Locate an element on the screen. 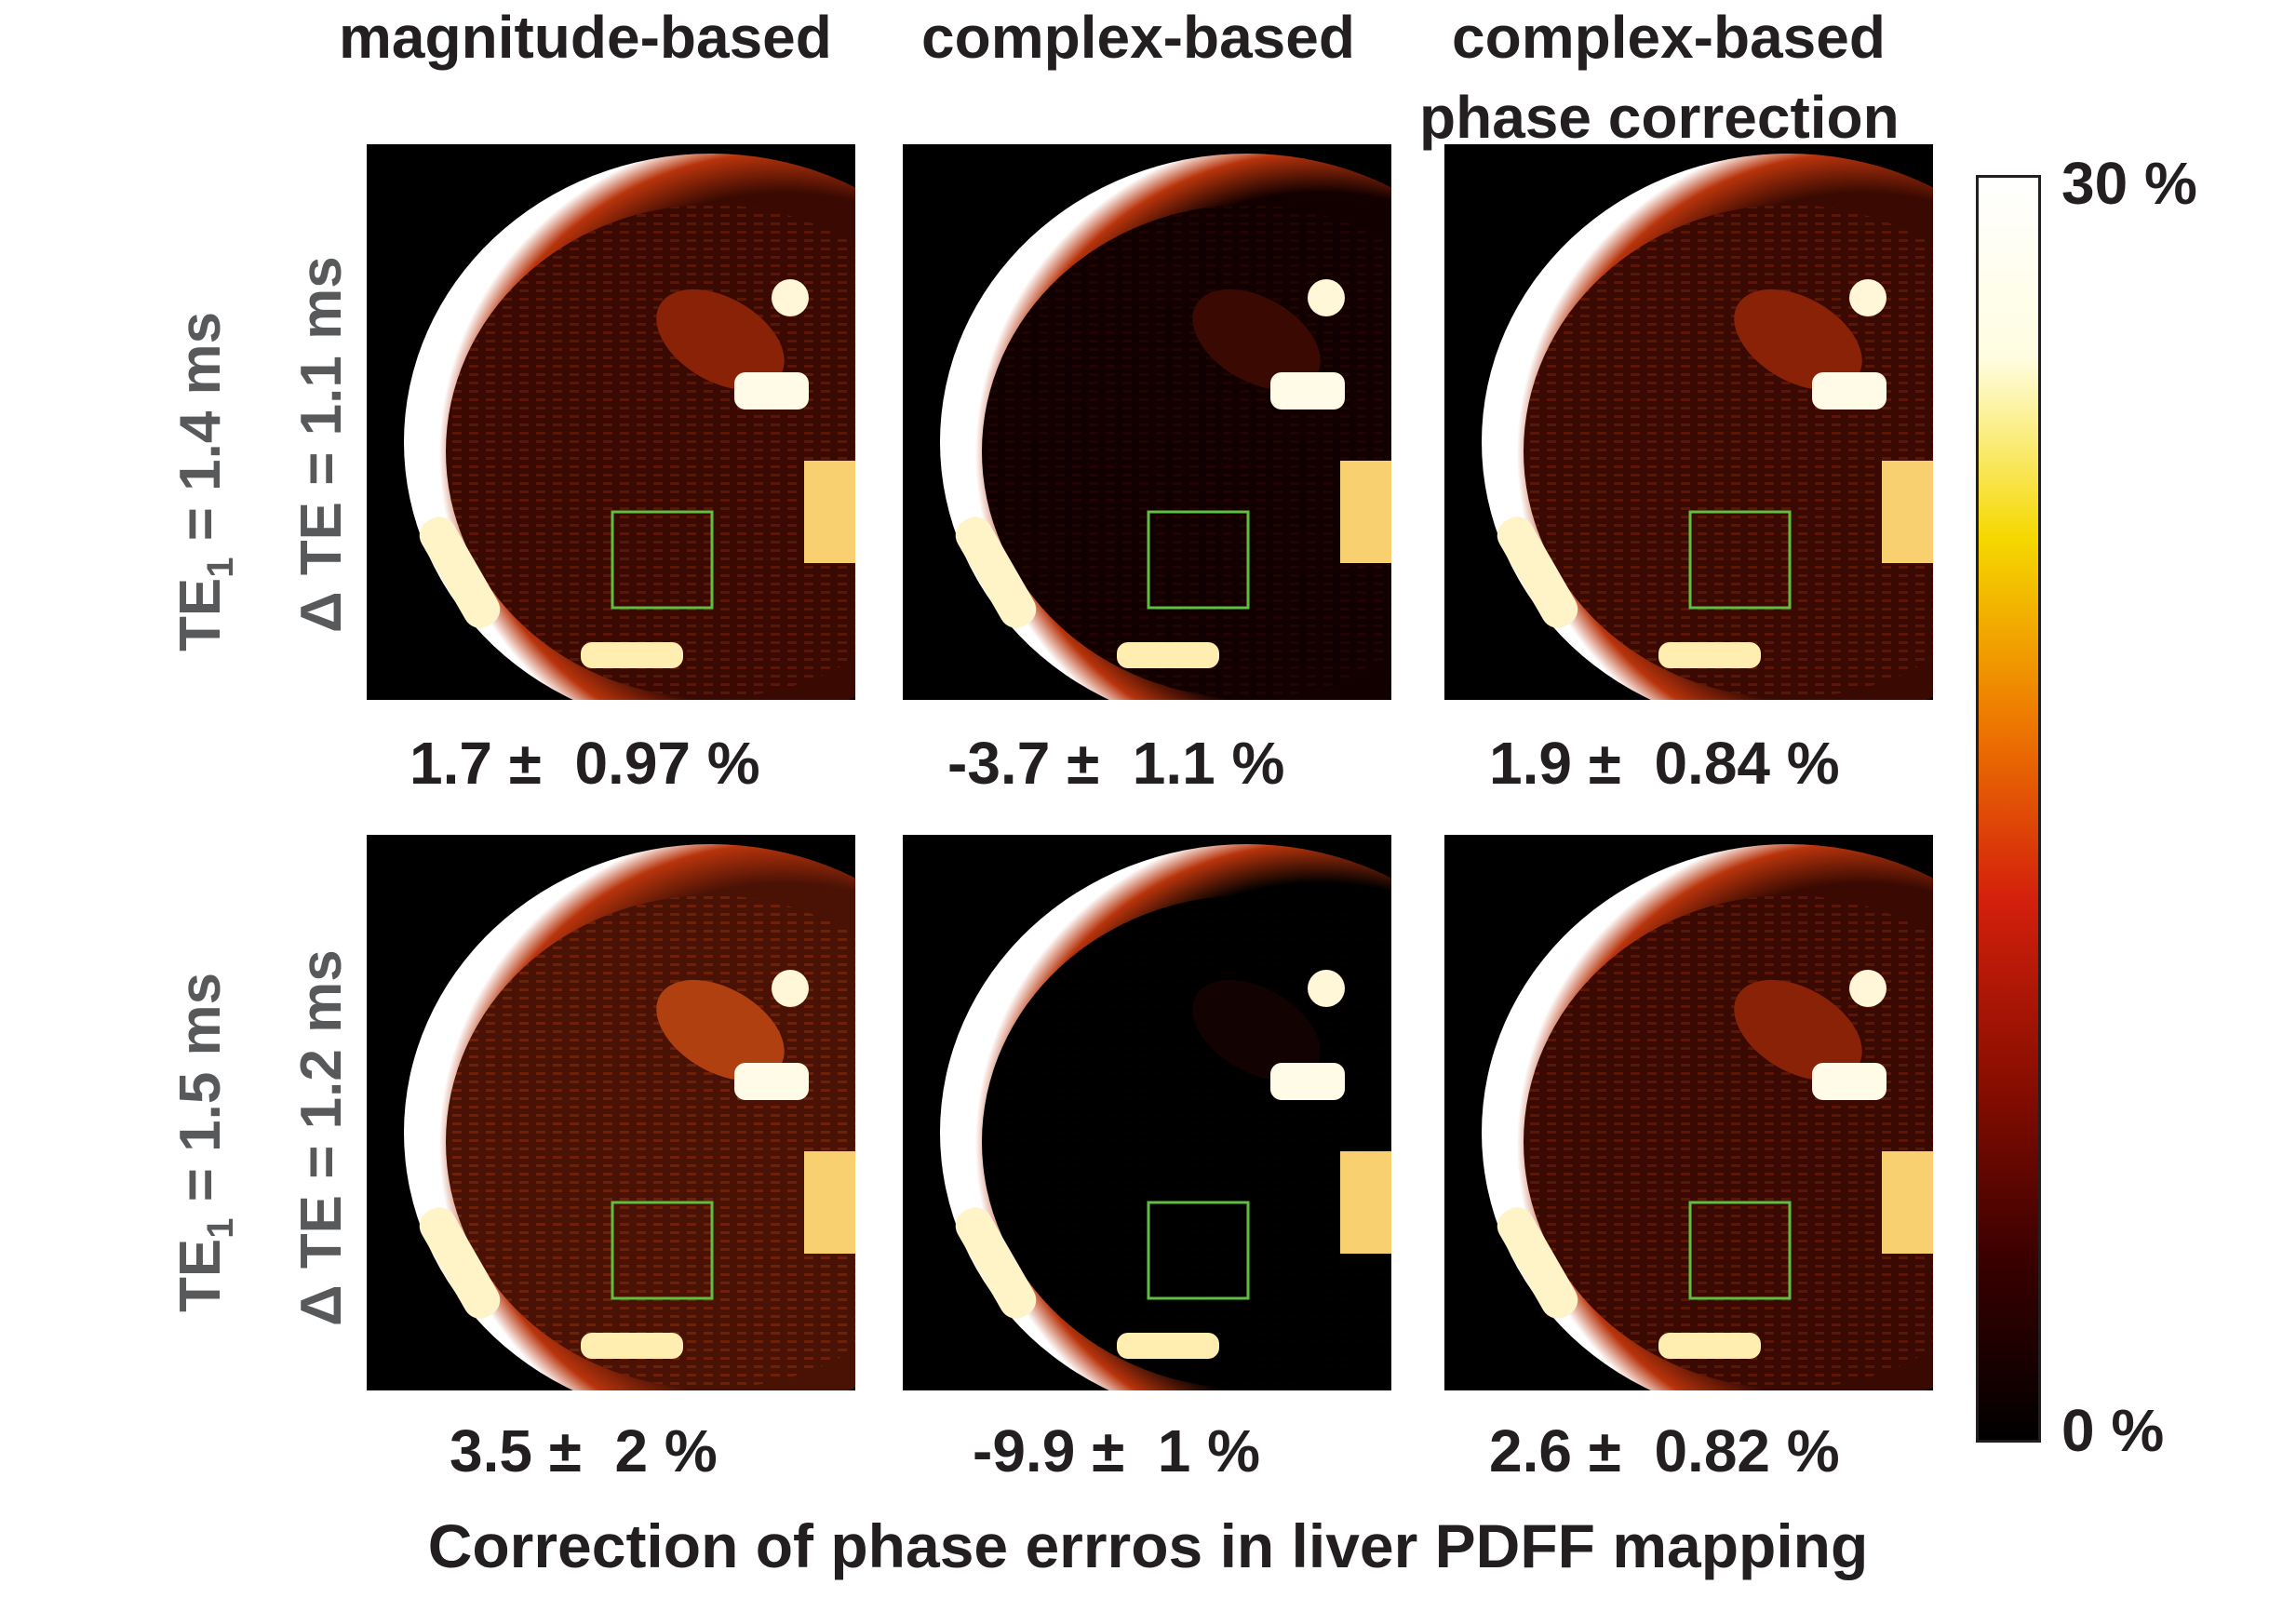 The image size is (2296, 1598). row-label-dte-row2: Δ TE = 1.2 ms is located at coordinates (321, 1137).